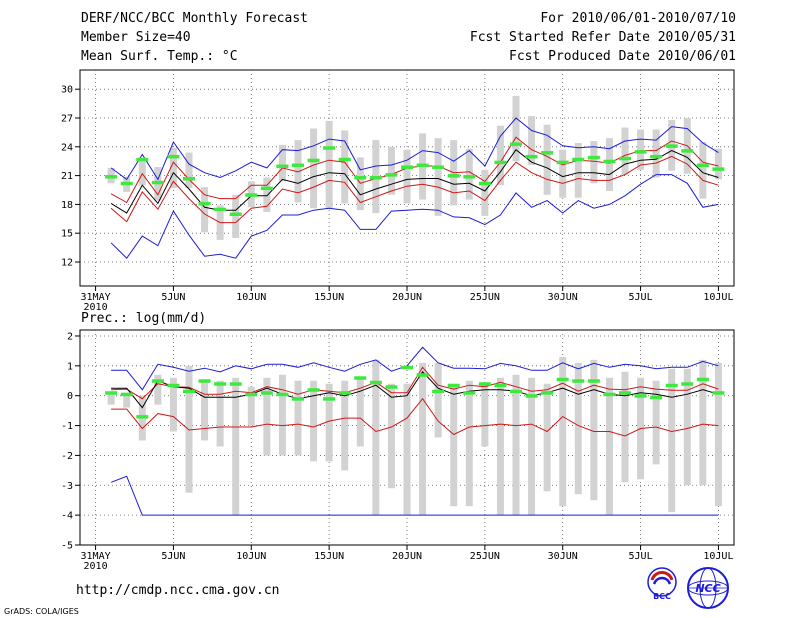  What do you see at coordinates (251, 297) in the screenshot?
I see `temp-x-tick-label: 10JUN` at bounding box center [251, 297].